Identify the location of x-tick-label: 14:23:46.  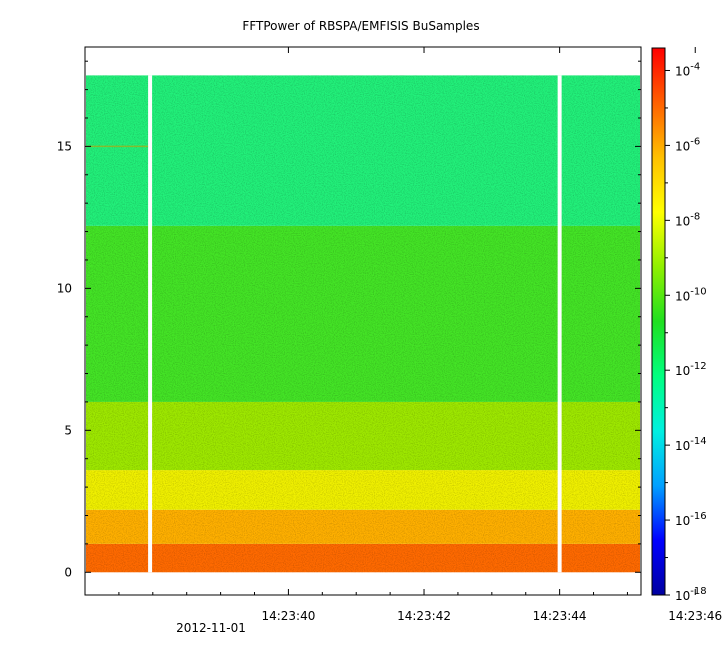
(695, 616).